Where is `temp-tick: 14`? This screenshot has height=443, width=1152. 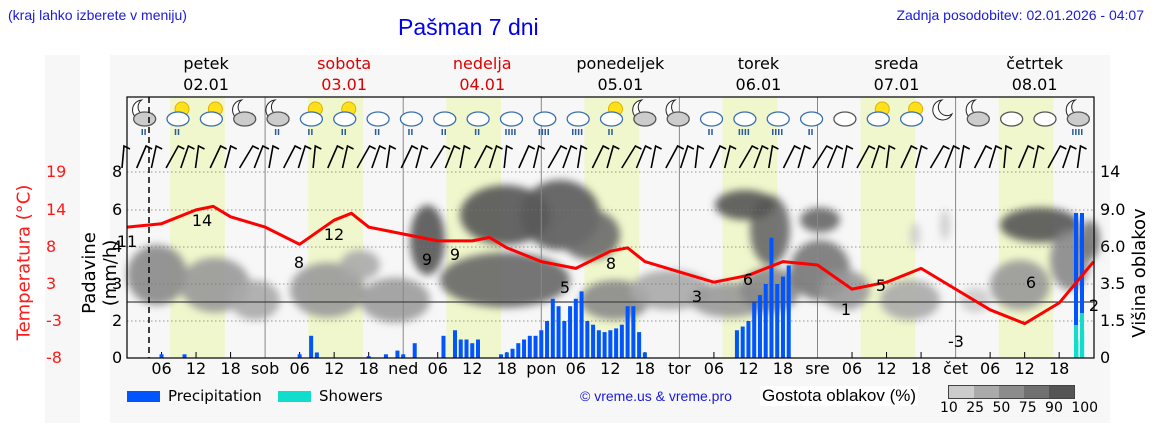 temp-tick: 14 is located at coordinates (56, 209).